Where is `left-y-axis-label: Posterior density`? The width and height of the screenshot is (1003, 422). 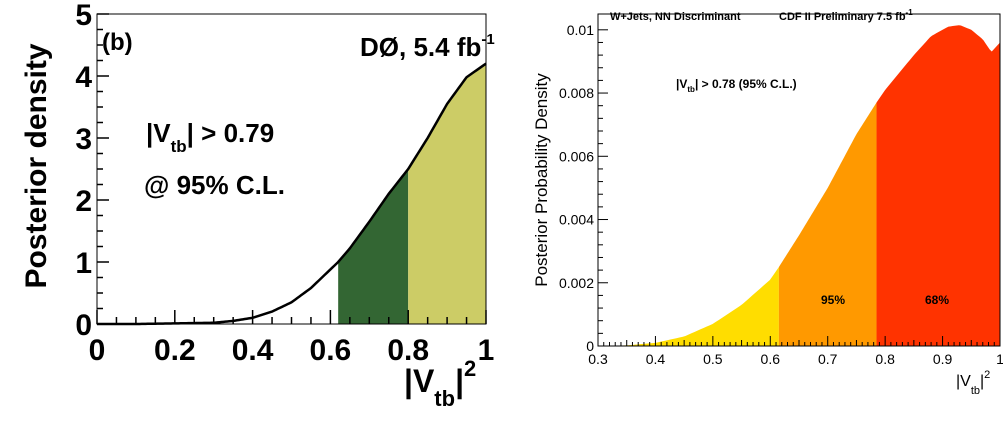 left-y-axis-label: Posterior density is located at coordinates (36, 165).